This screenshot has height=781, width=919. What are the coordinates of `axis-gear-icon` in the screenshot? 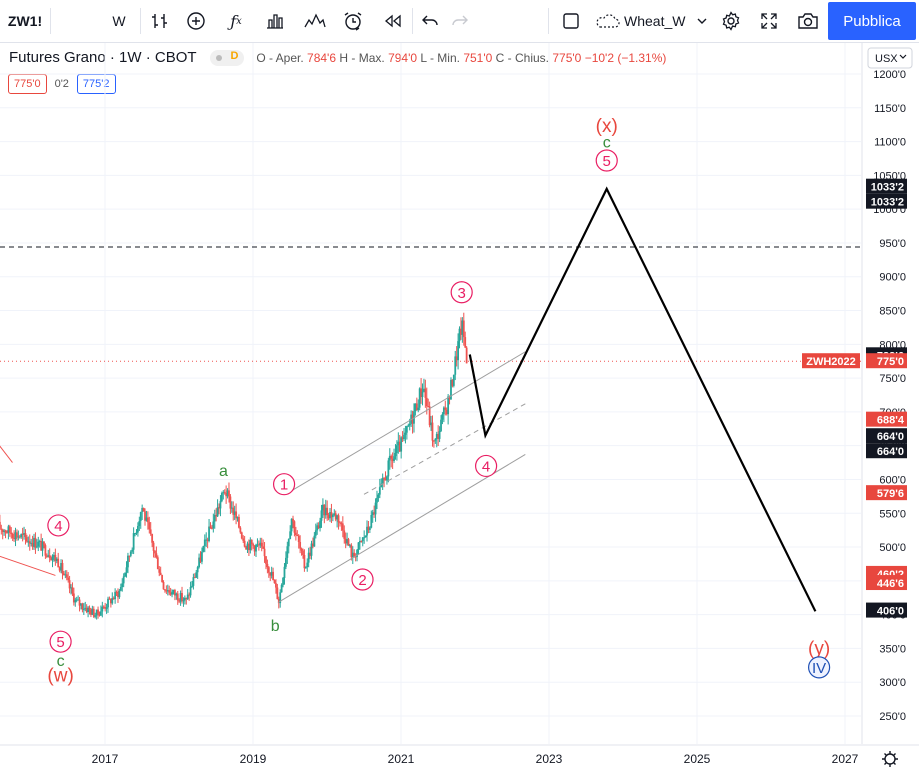 It's located at (890, 759).